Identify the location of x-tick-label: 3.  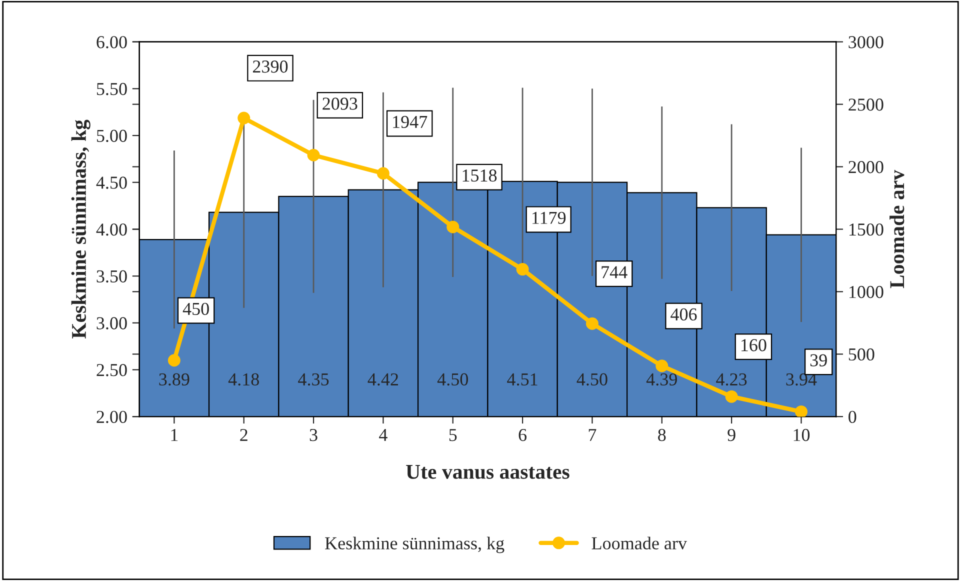
(314, 435).